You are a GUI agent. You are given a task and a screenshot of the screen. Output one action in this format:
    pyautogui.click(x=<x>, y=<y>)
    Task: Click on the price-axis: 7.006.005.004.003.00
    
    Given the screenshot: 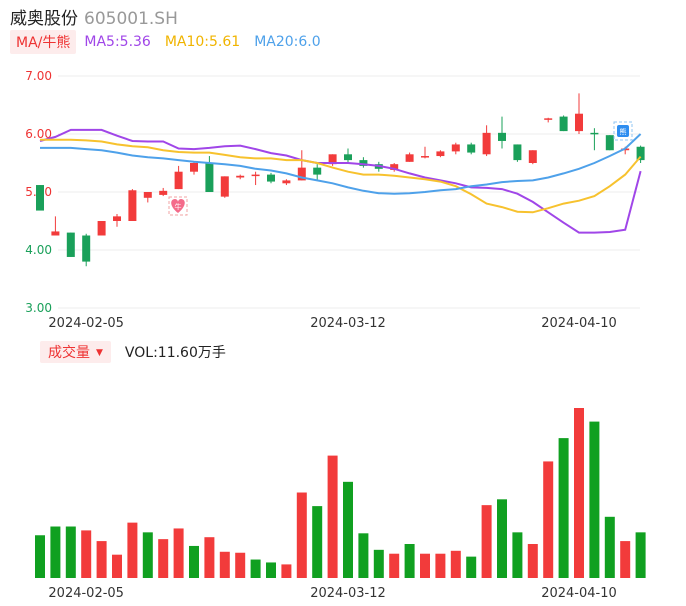 What is the action you would take?
    pyautogui.click(x=38, y=192)
    